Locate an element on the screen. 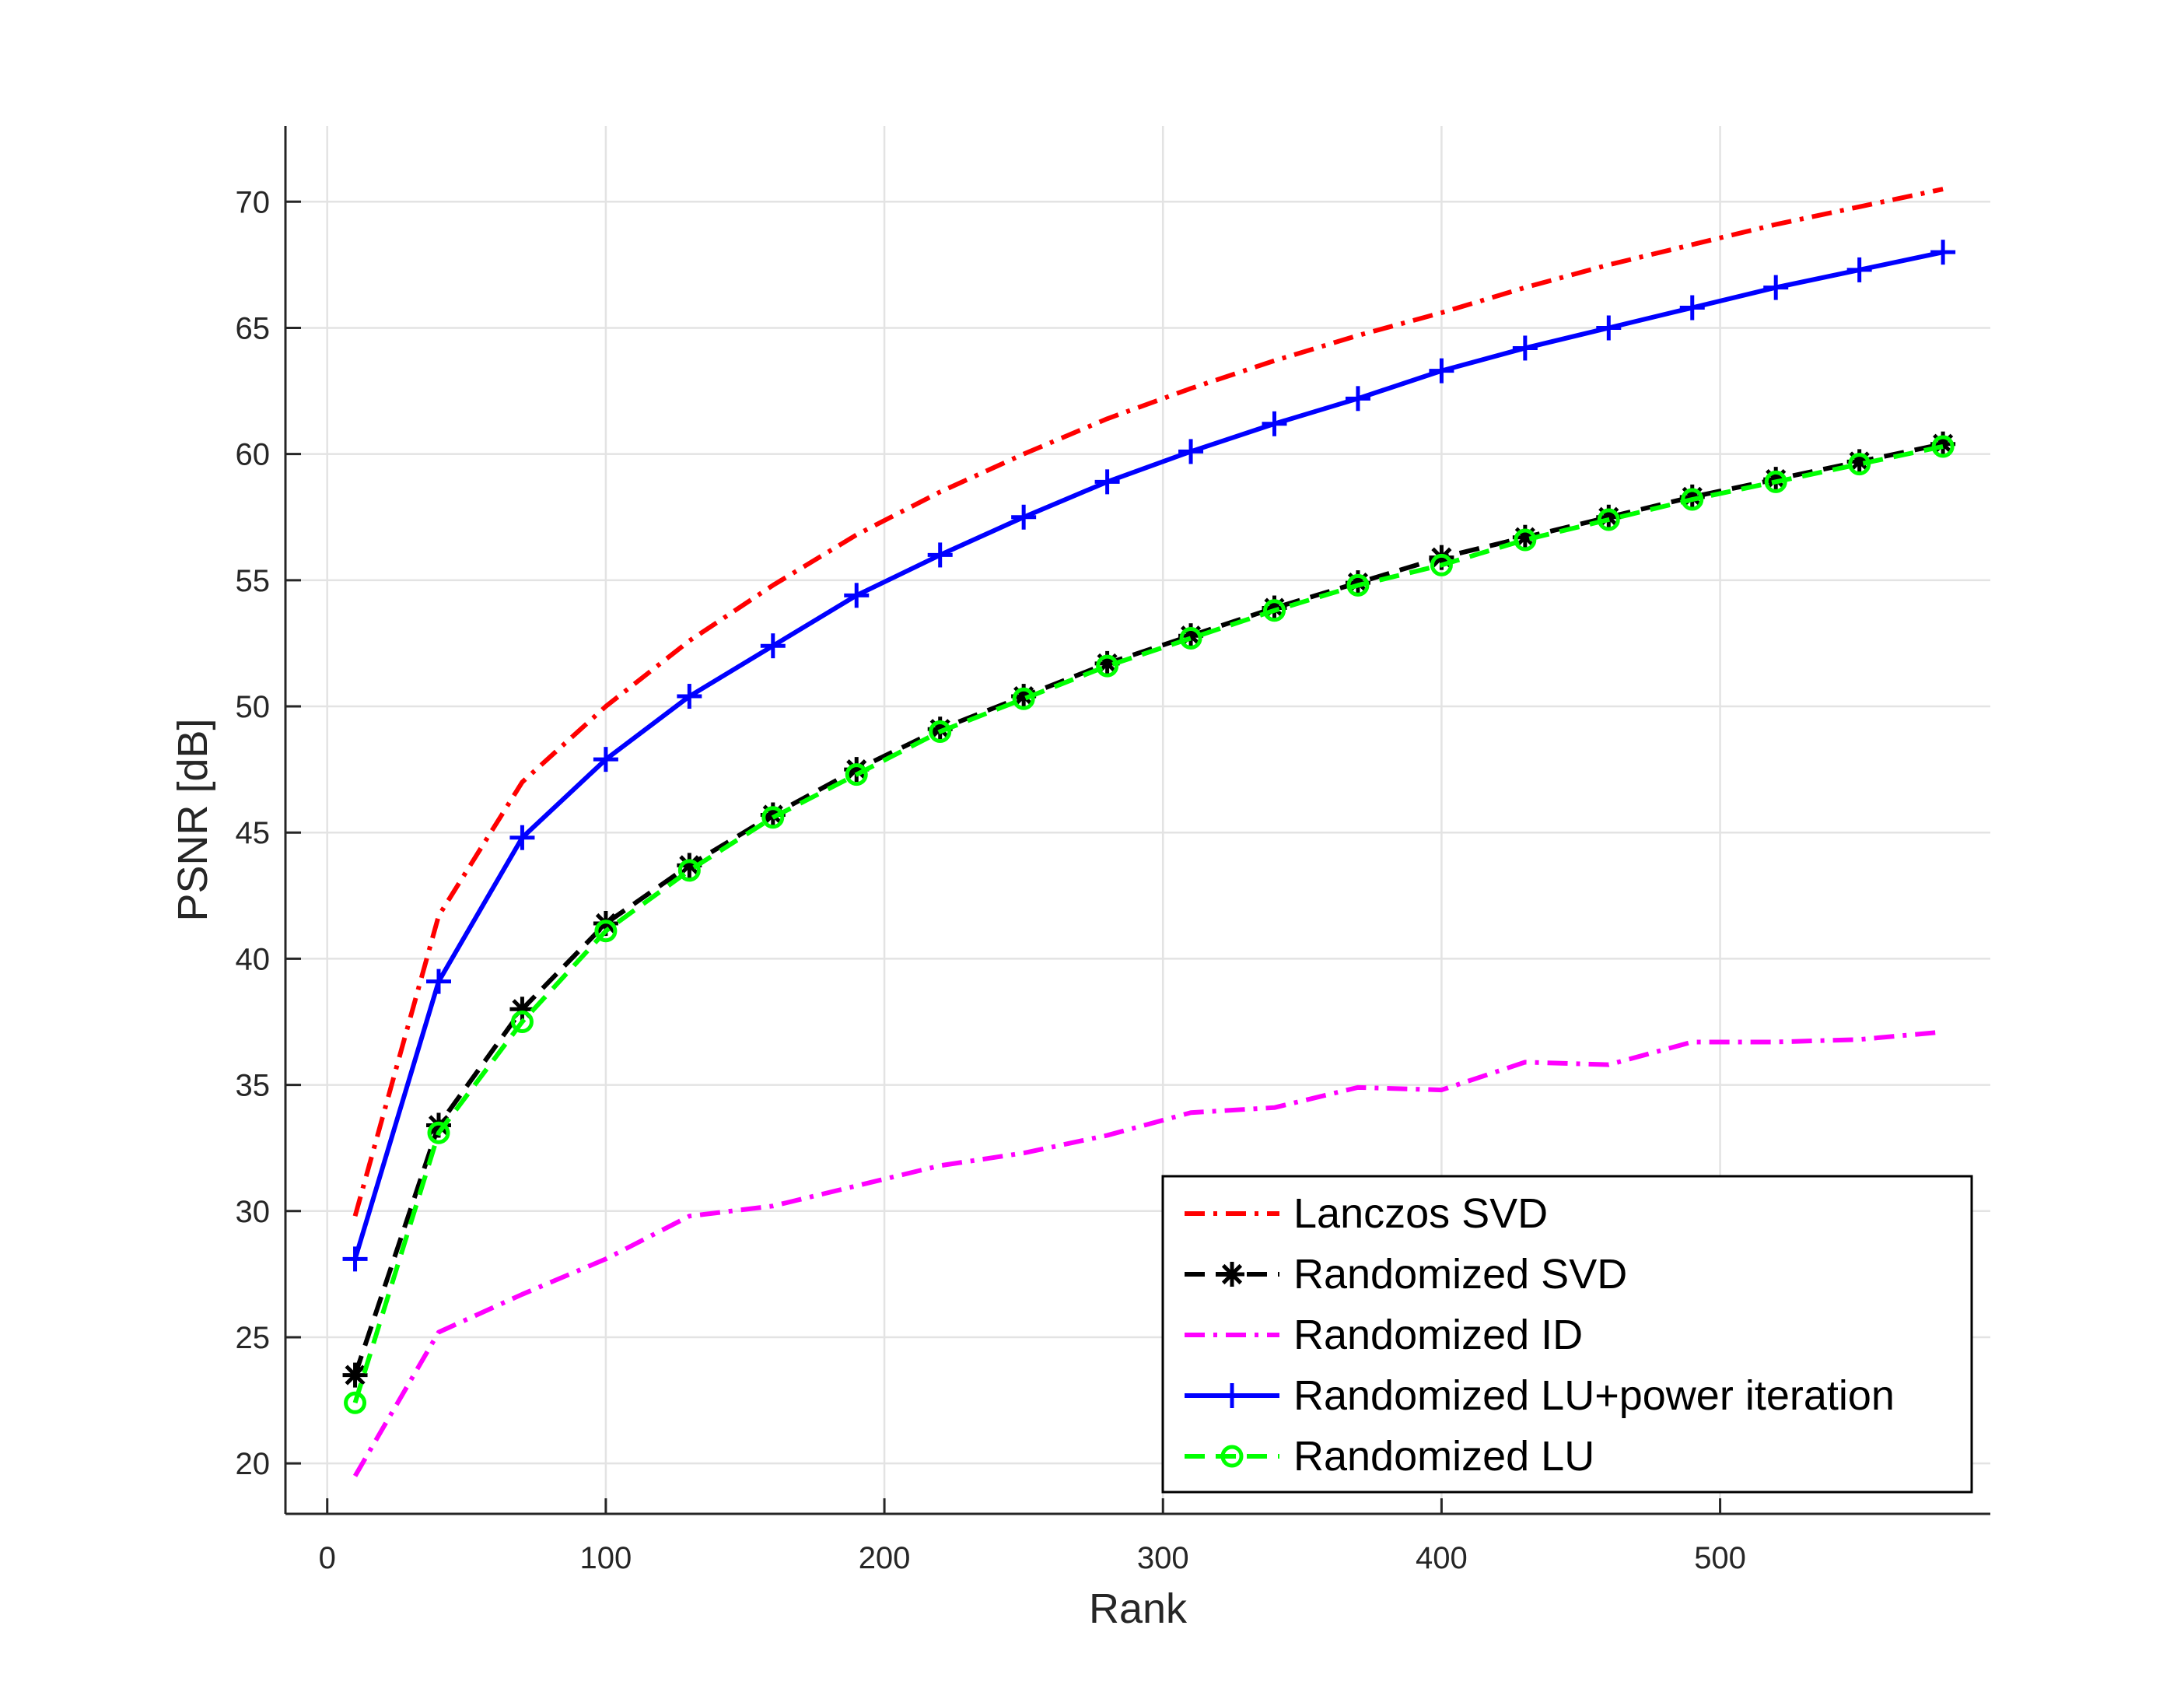 The width and height of the screenshot is (2184, 1692). y-tick-label: 70 is located at coordinates (254, 202).